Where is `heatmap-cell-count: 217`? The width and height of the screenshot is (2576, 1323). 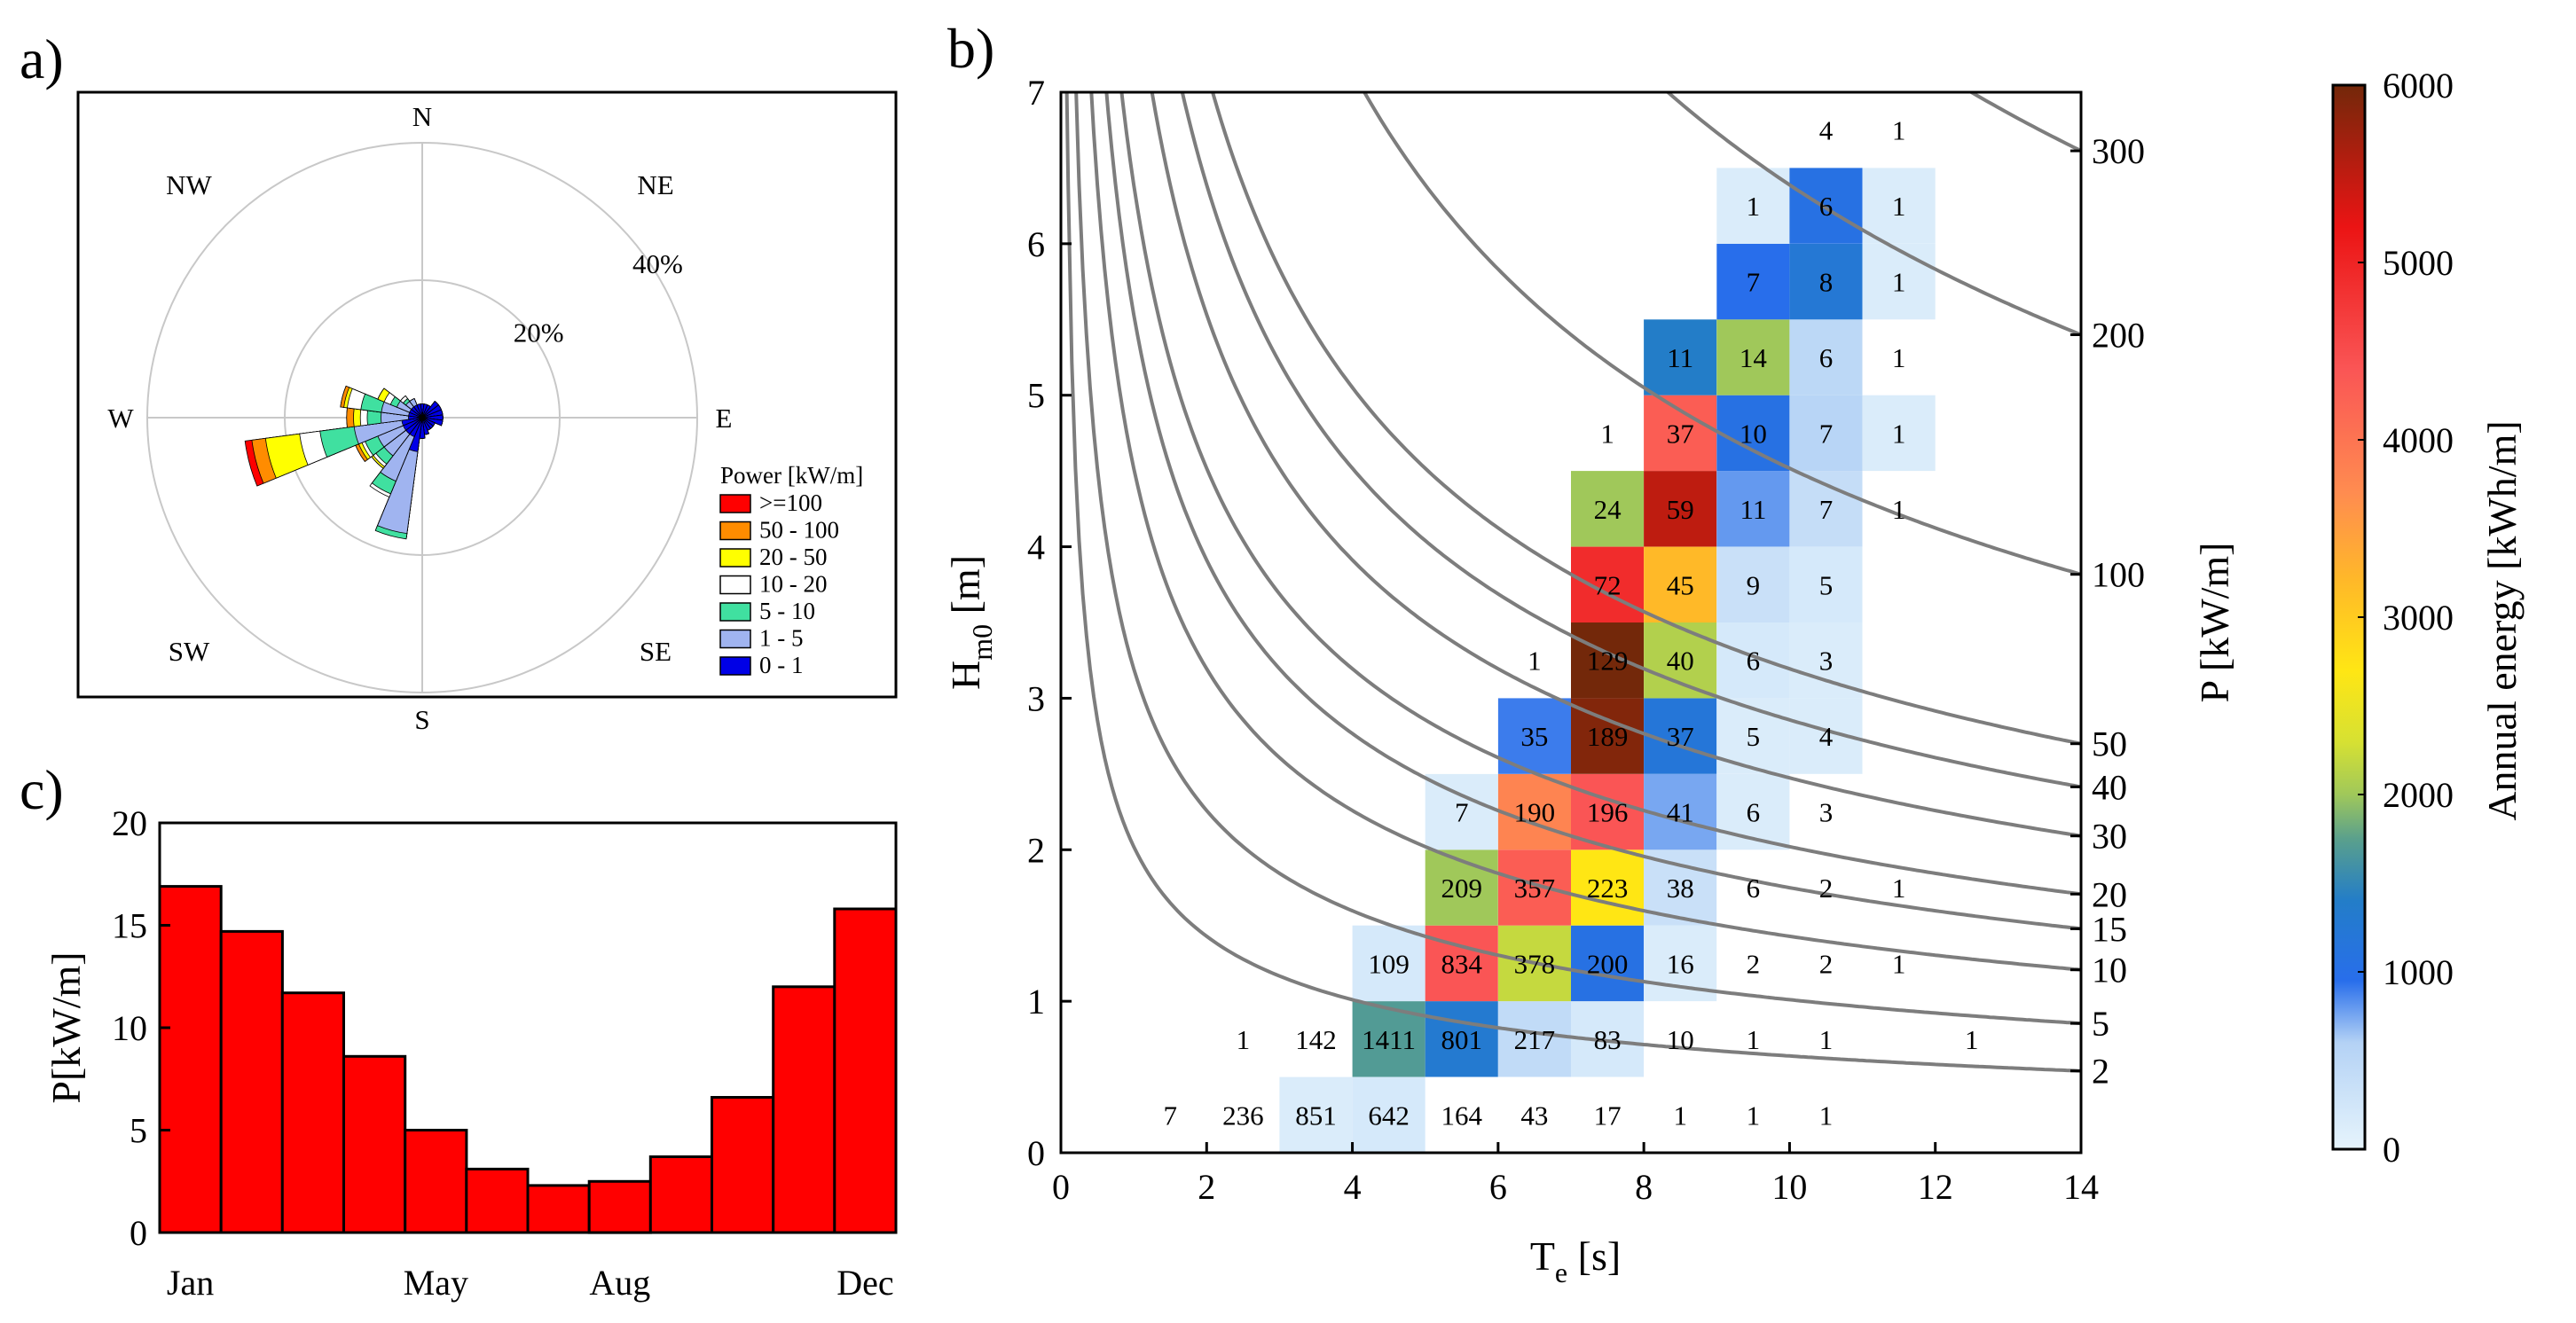
heatmap-cell-count: 217 is located at coordinates (1535, 1039).